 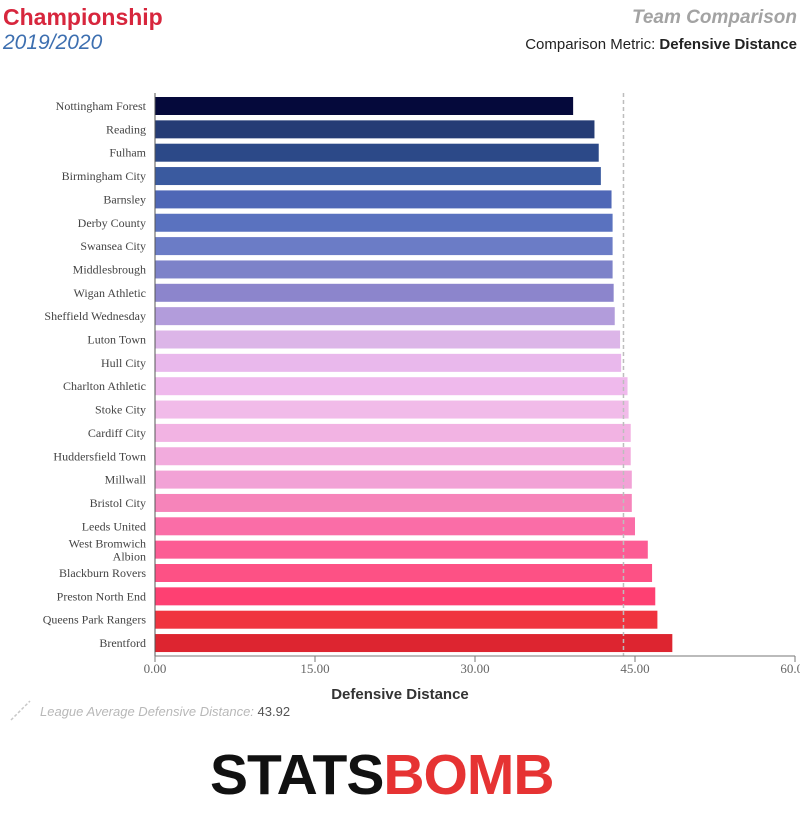 What do you see at coordinates (314, 668) in the screenshot?
I see `x-tick-label: 15.00` at bounding box center [314, 668].